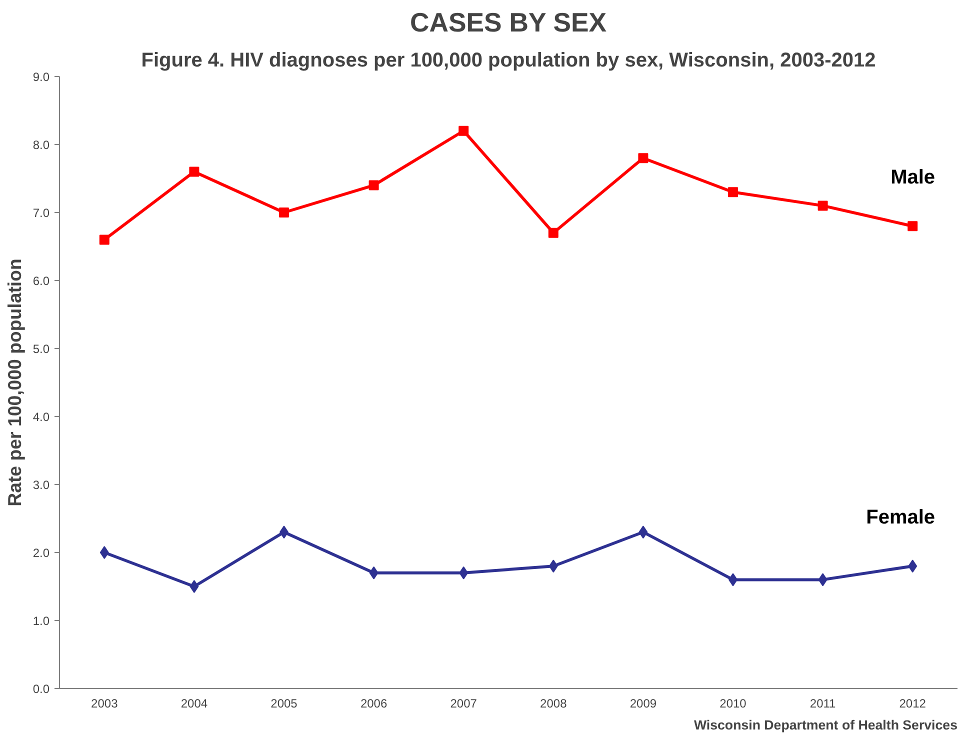 This screenshot has height=737, width=977. What do you see at coordinates (41, 349) in the screenshot?
I see `y-tick-label: 5.0` at bounding box center [41, 349].